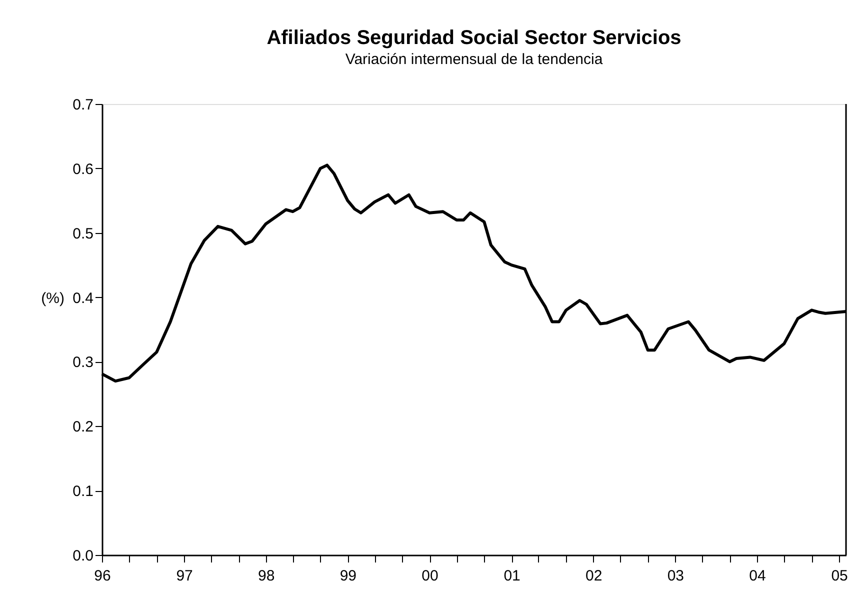 This screenshot has width=854, height=595. What do you see at coordinates (512, 576) in the screenshot?
I see `x-tick-label: 01` at bounding box center [512, 576].